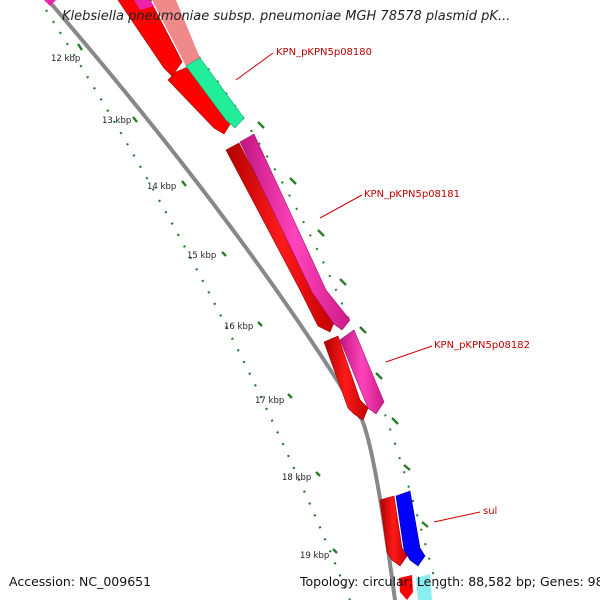 Image resolution: width=600 pixels, height=600 pixels. Describe the element at coordinates (490, 511) in the screenshot. I see `gene-label: sul` at that location.